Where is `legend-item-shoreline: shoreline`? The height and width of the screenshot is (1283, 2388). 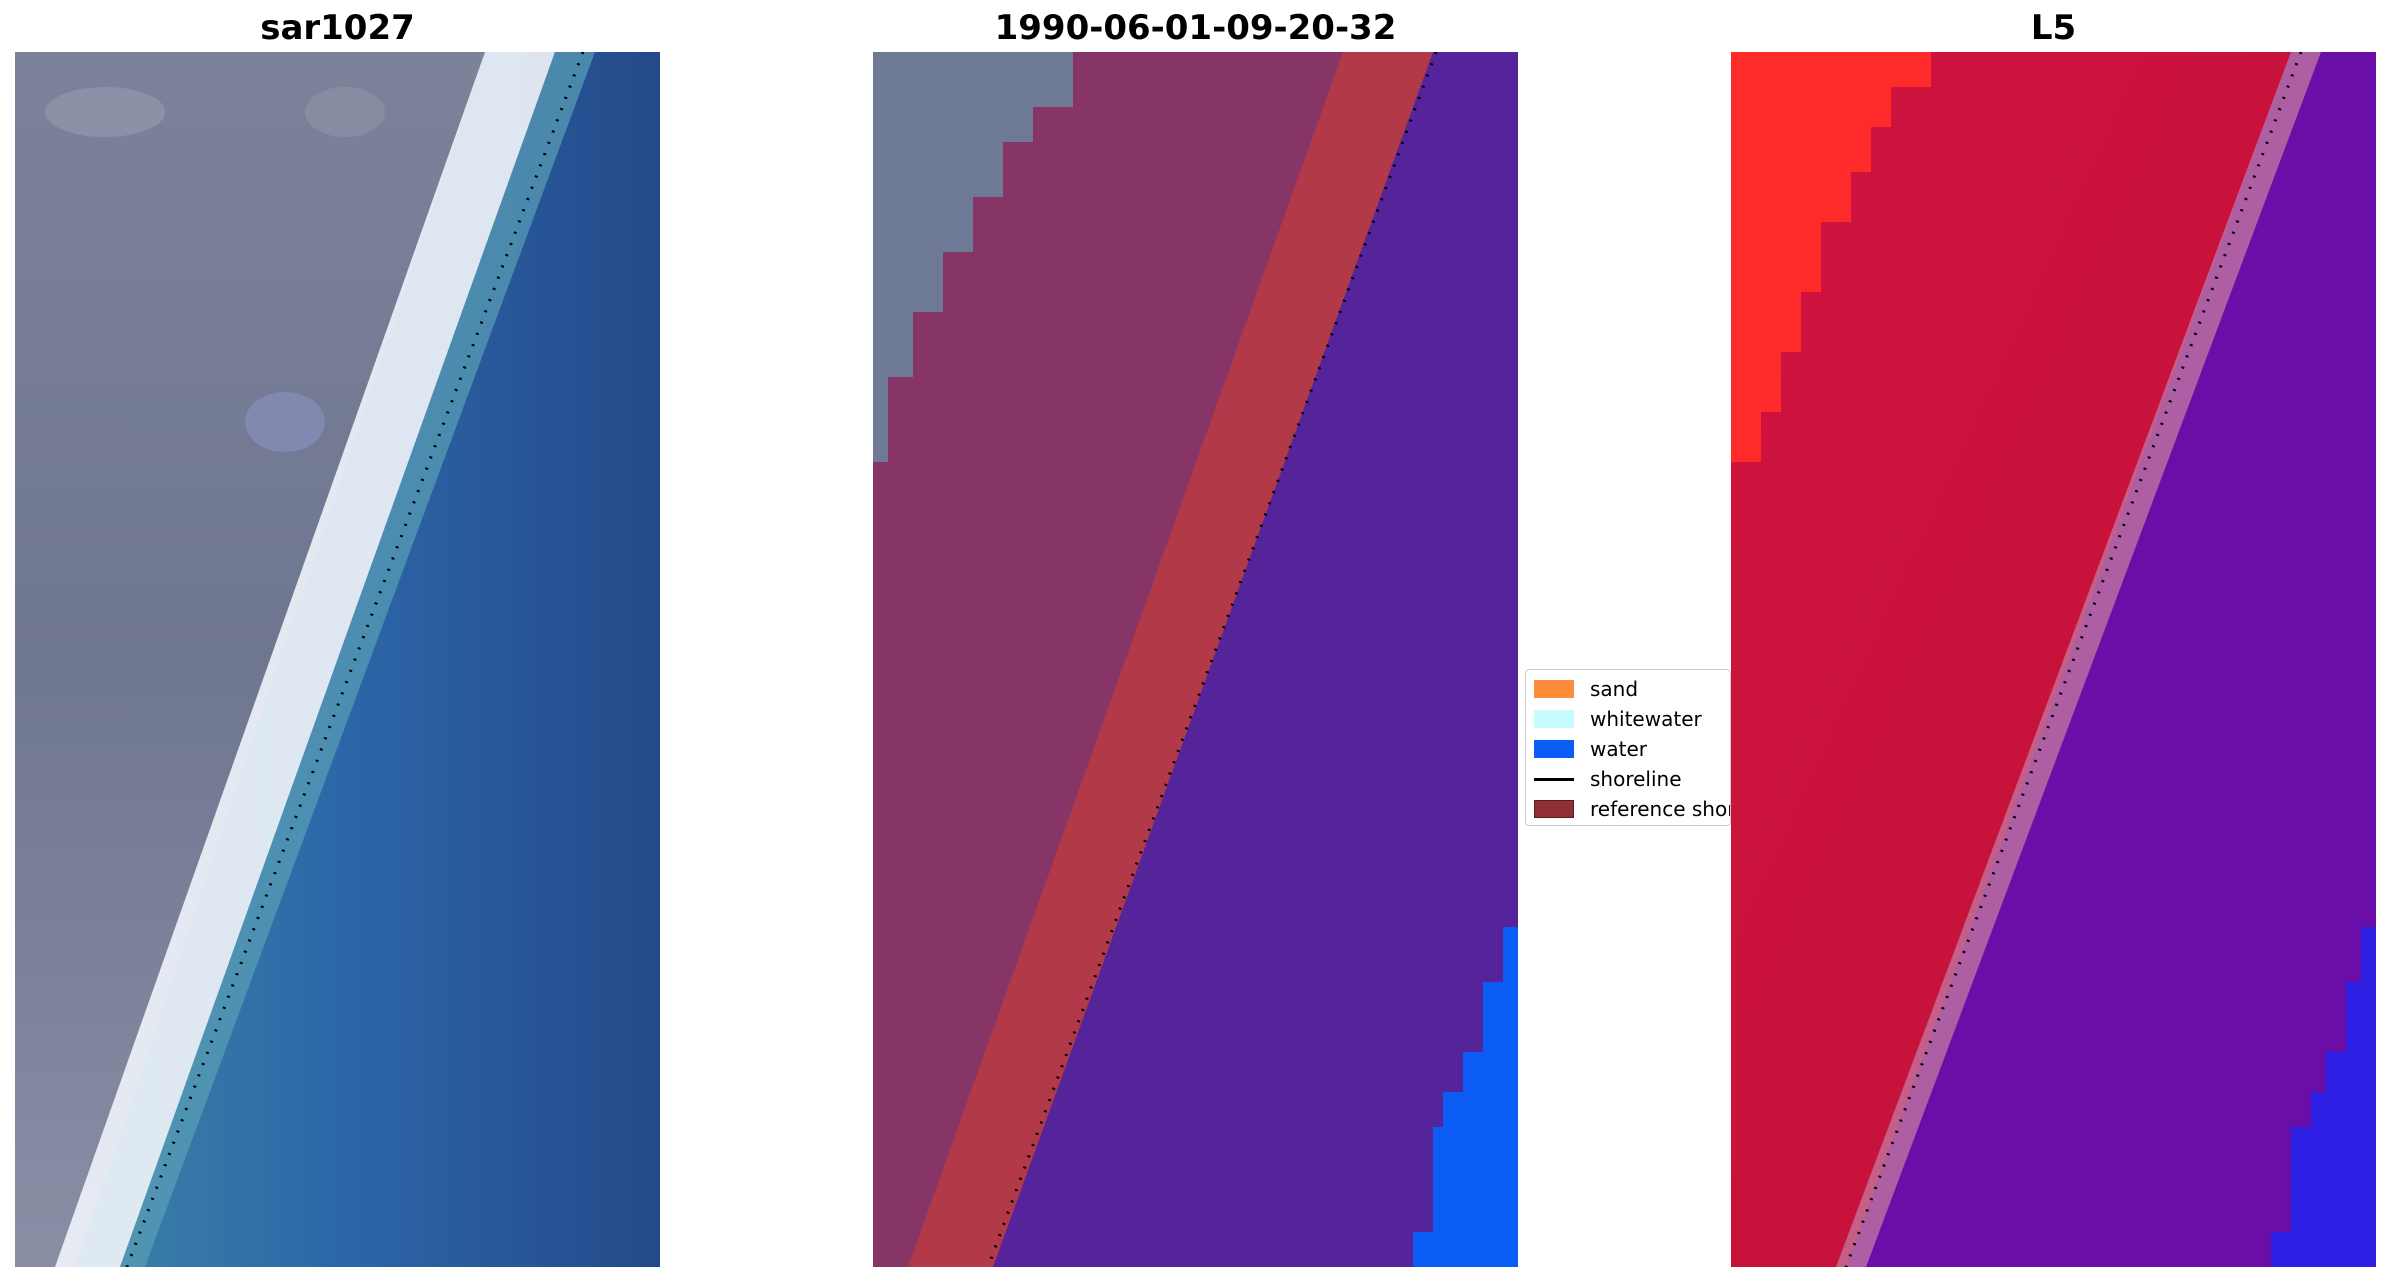
legend-item-shoreline: shoreline is located at coordinates (1608, 779).